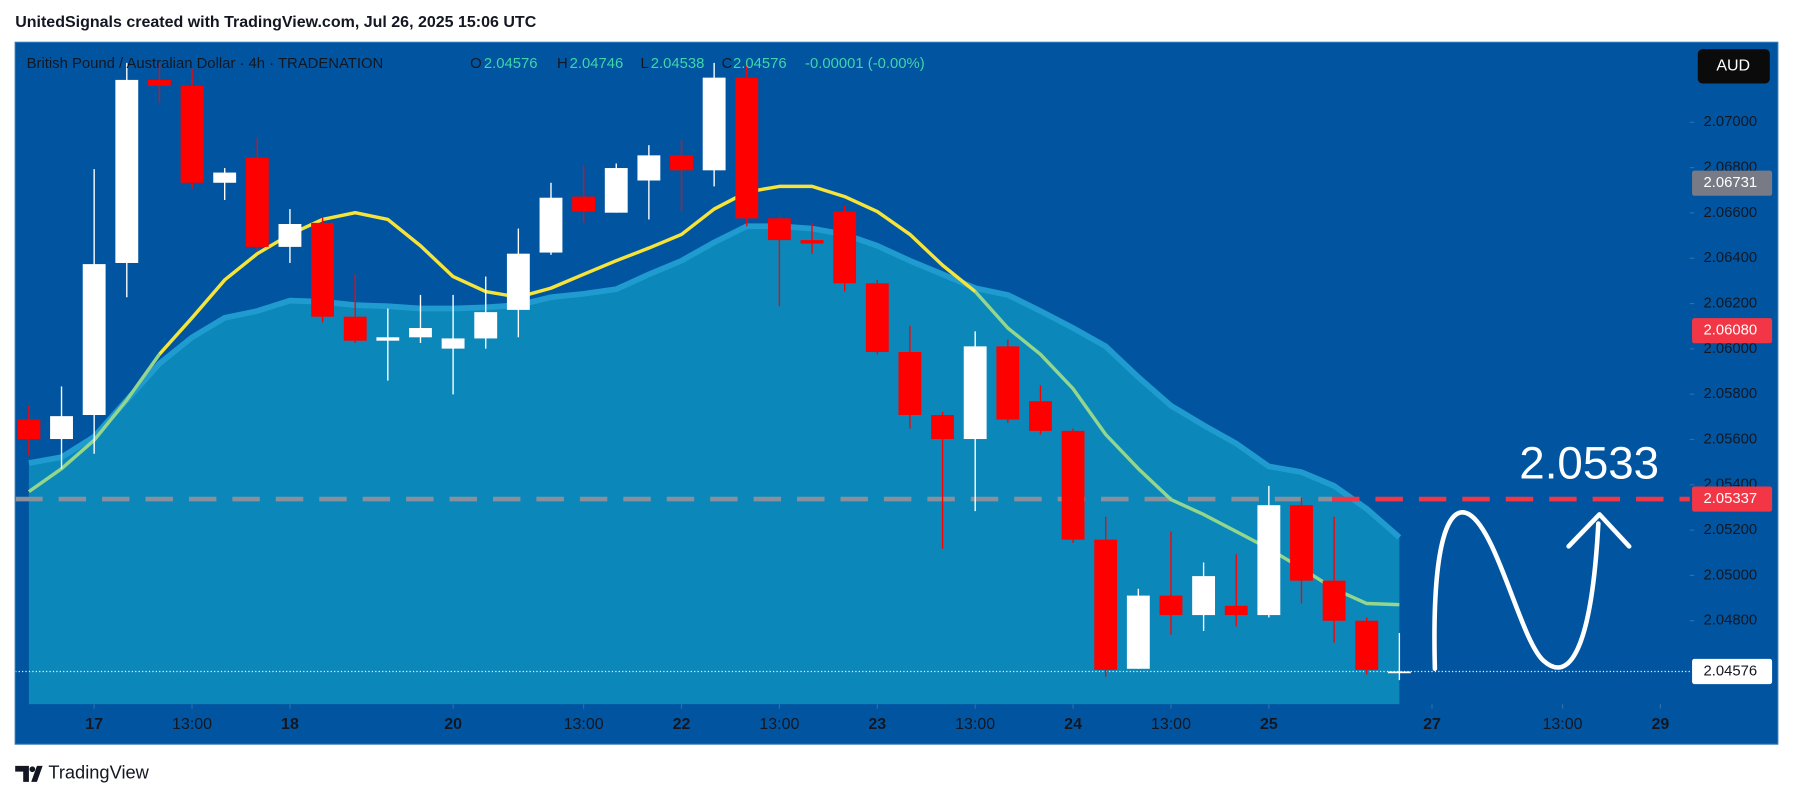  I want to click on price-label: 2.04576, so click(1731, 671).